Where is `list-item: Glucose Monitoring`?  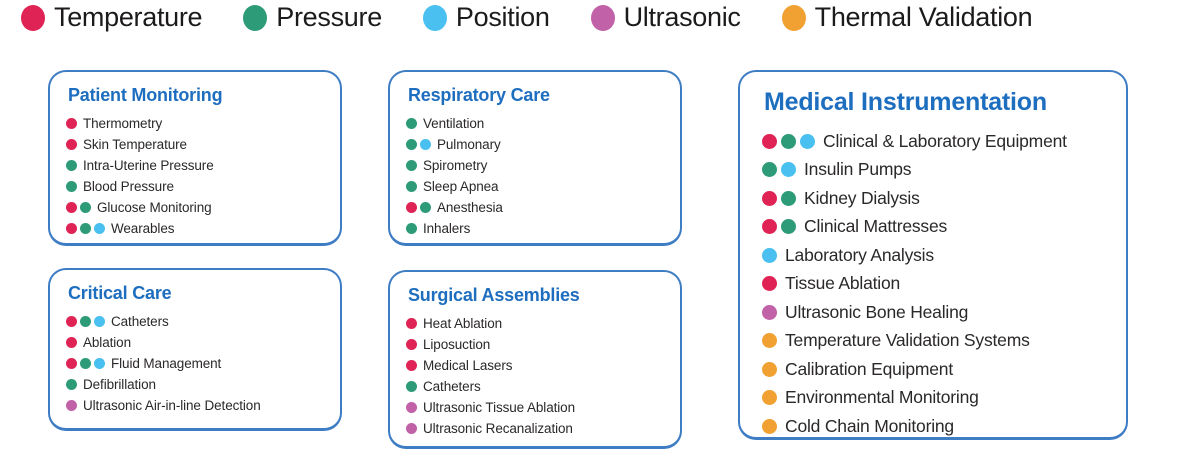 list-item: Glucose Monitoring is located at coordinates (195, 207).